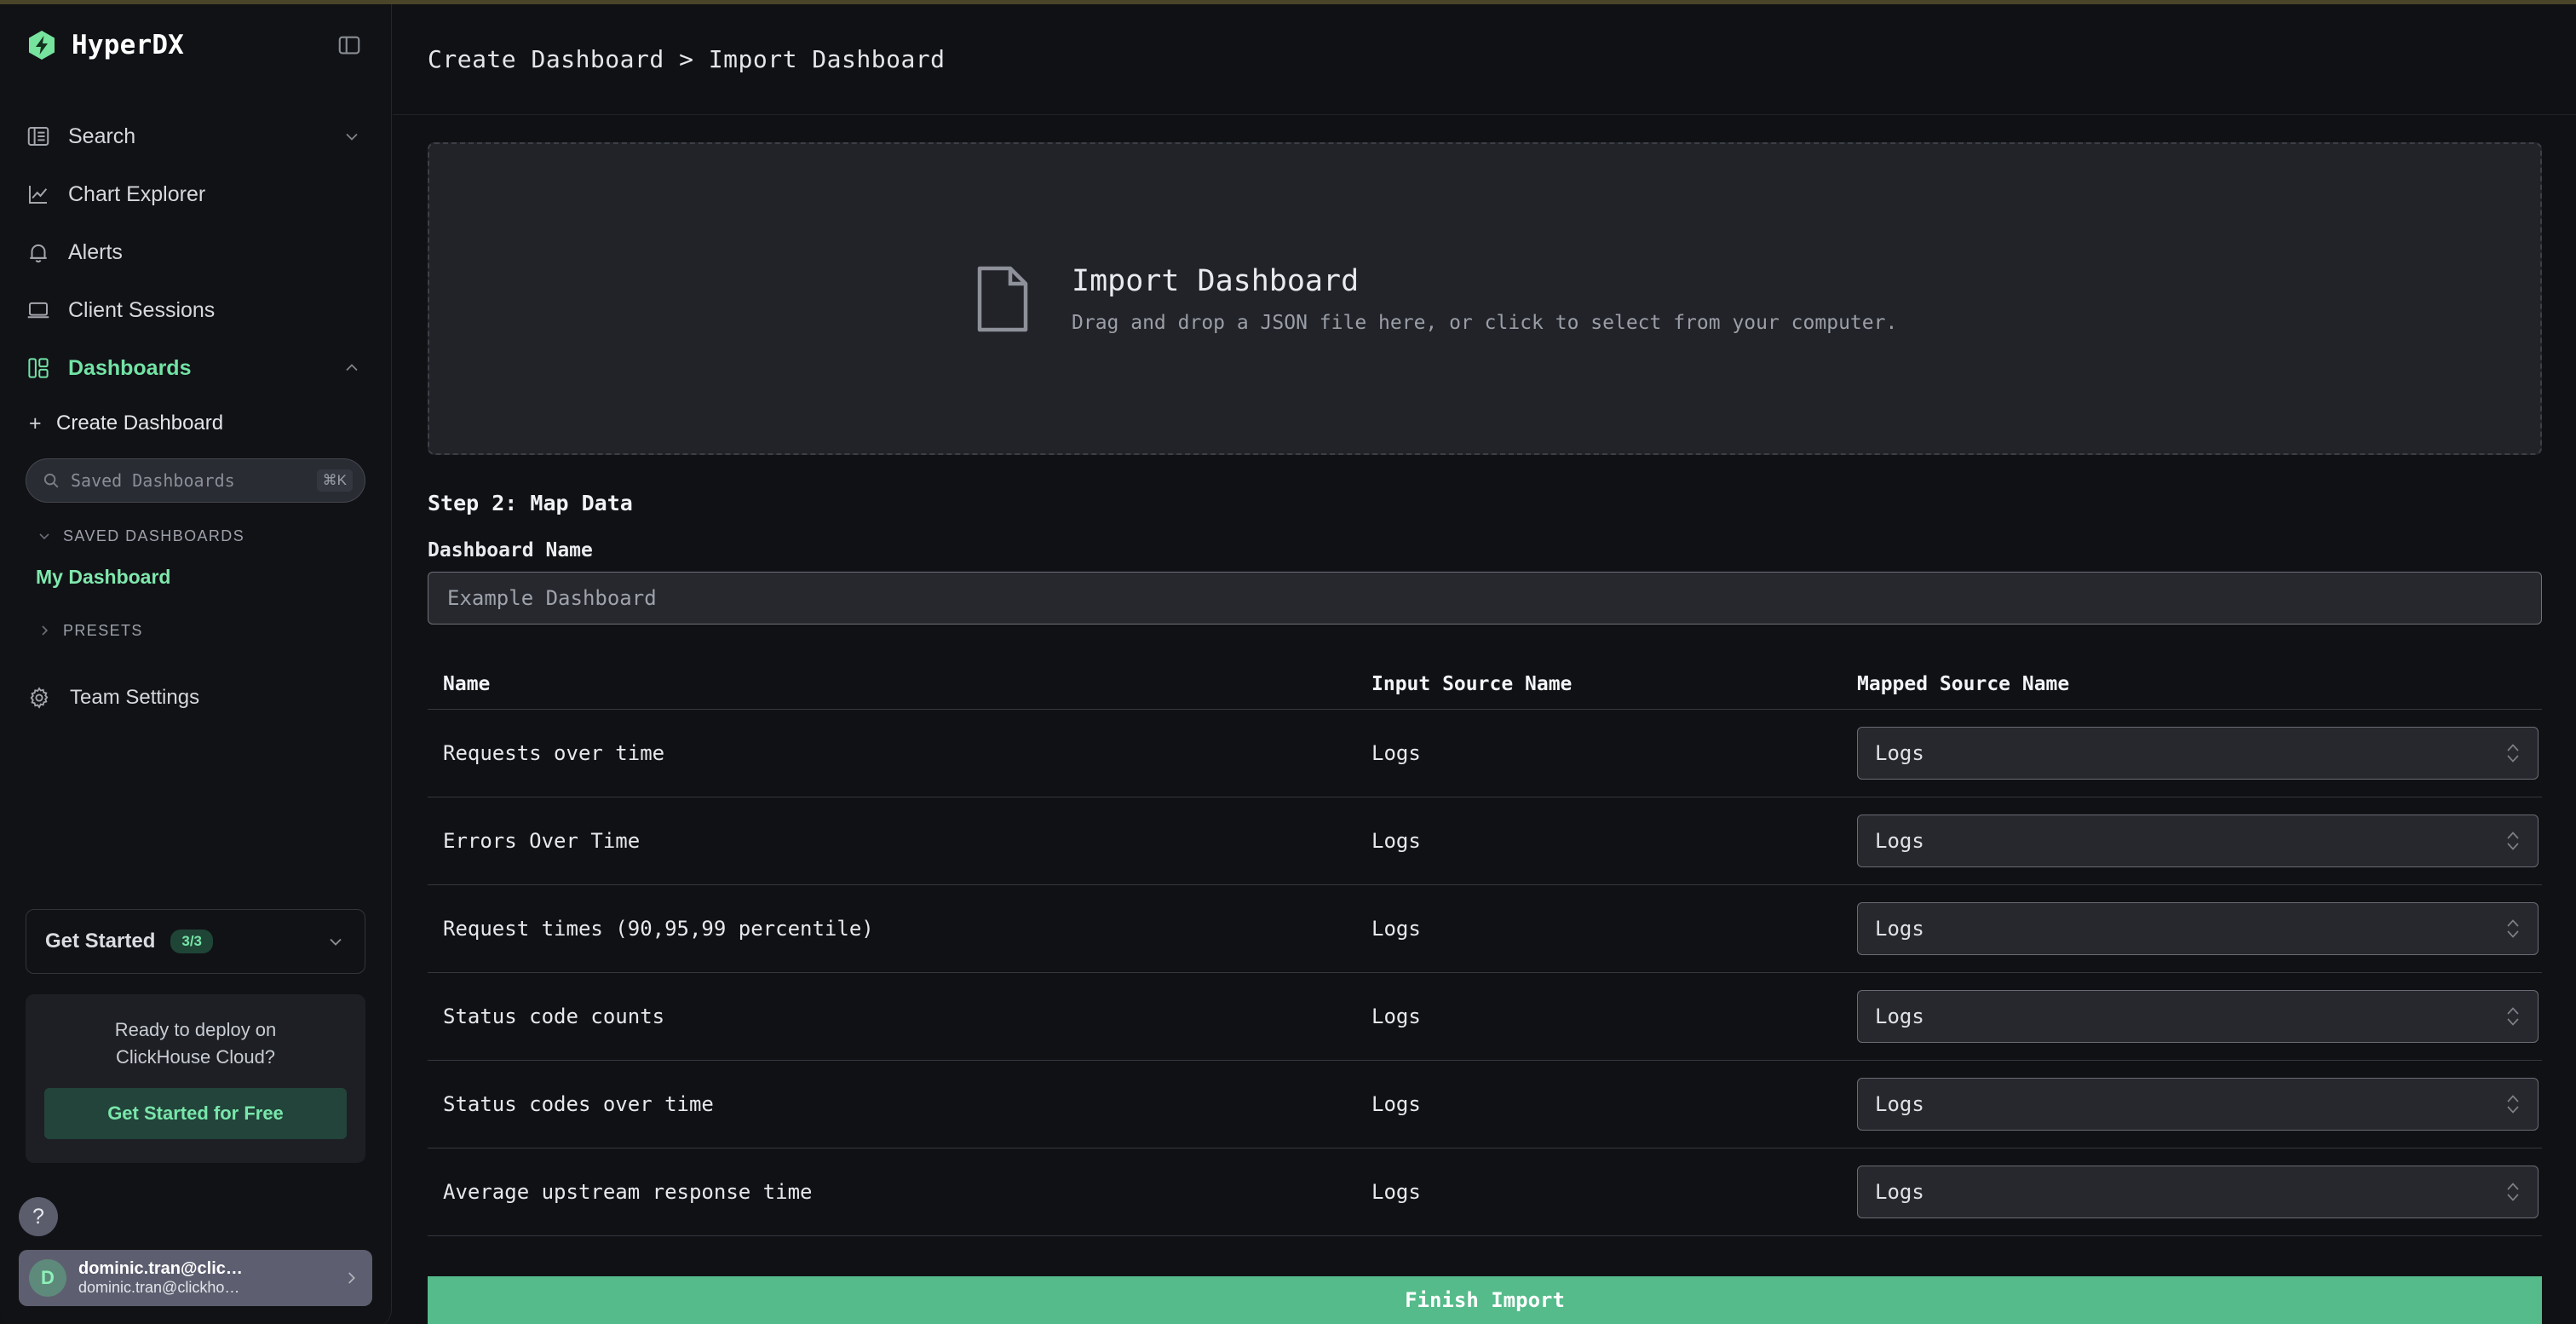 The width and height of the screenshot is (2576, 1324). What do you see at coordinates (554, 1016) in the screenshot?
I see `row-name: Status code counts` at bounding box center [554, 1016].